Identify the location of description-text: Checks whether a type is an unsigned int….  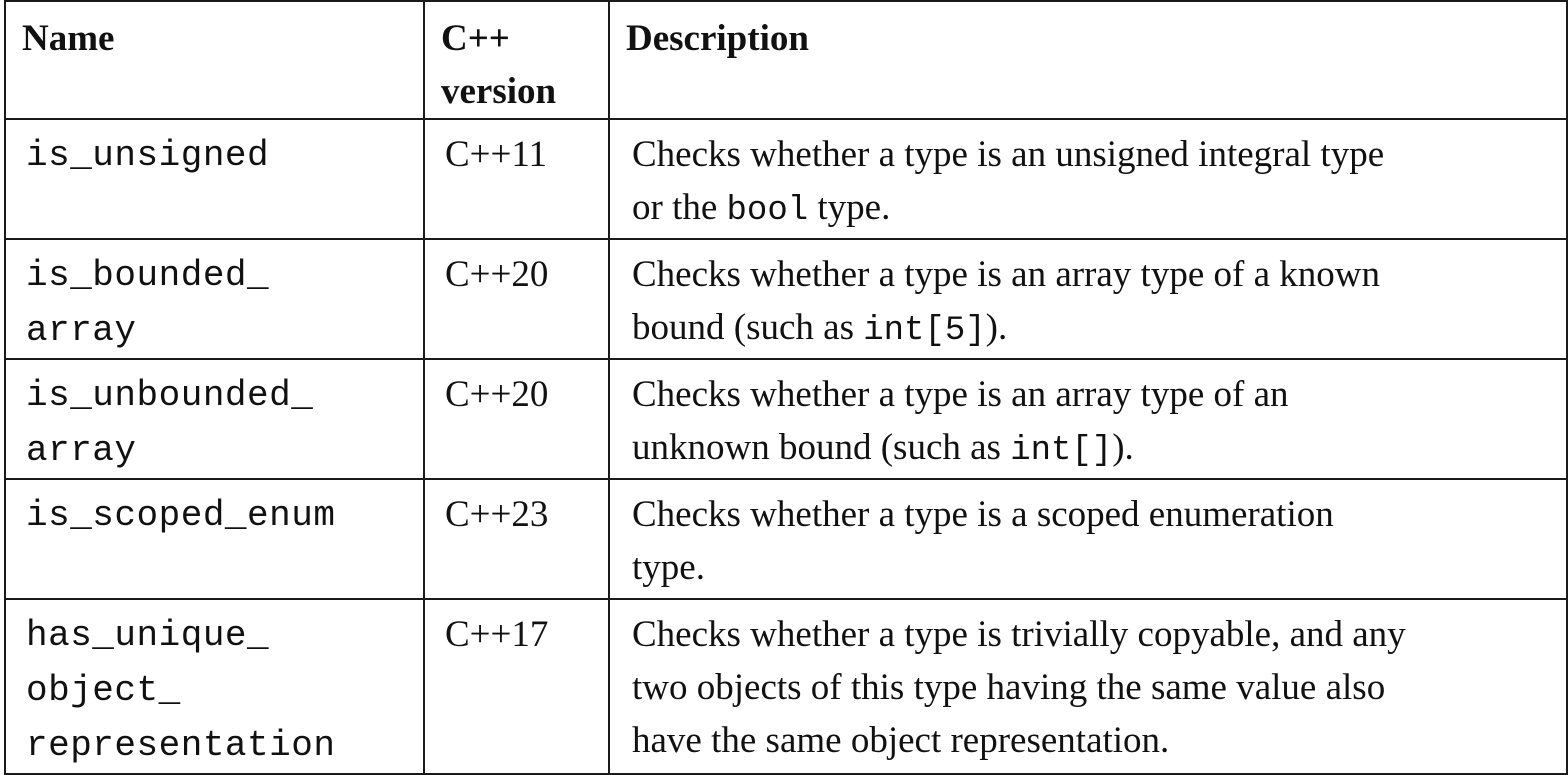
(1008, 181).